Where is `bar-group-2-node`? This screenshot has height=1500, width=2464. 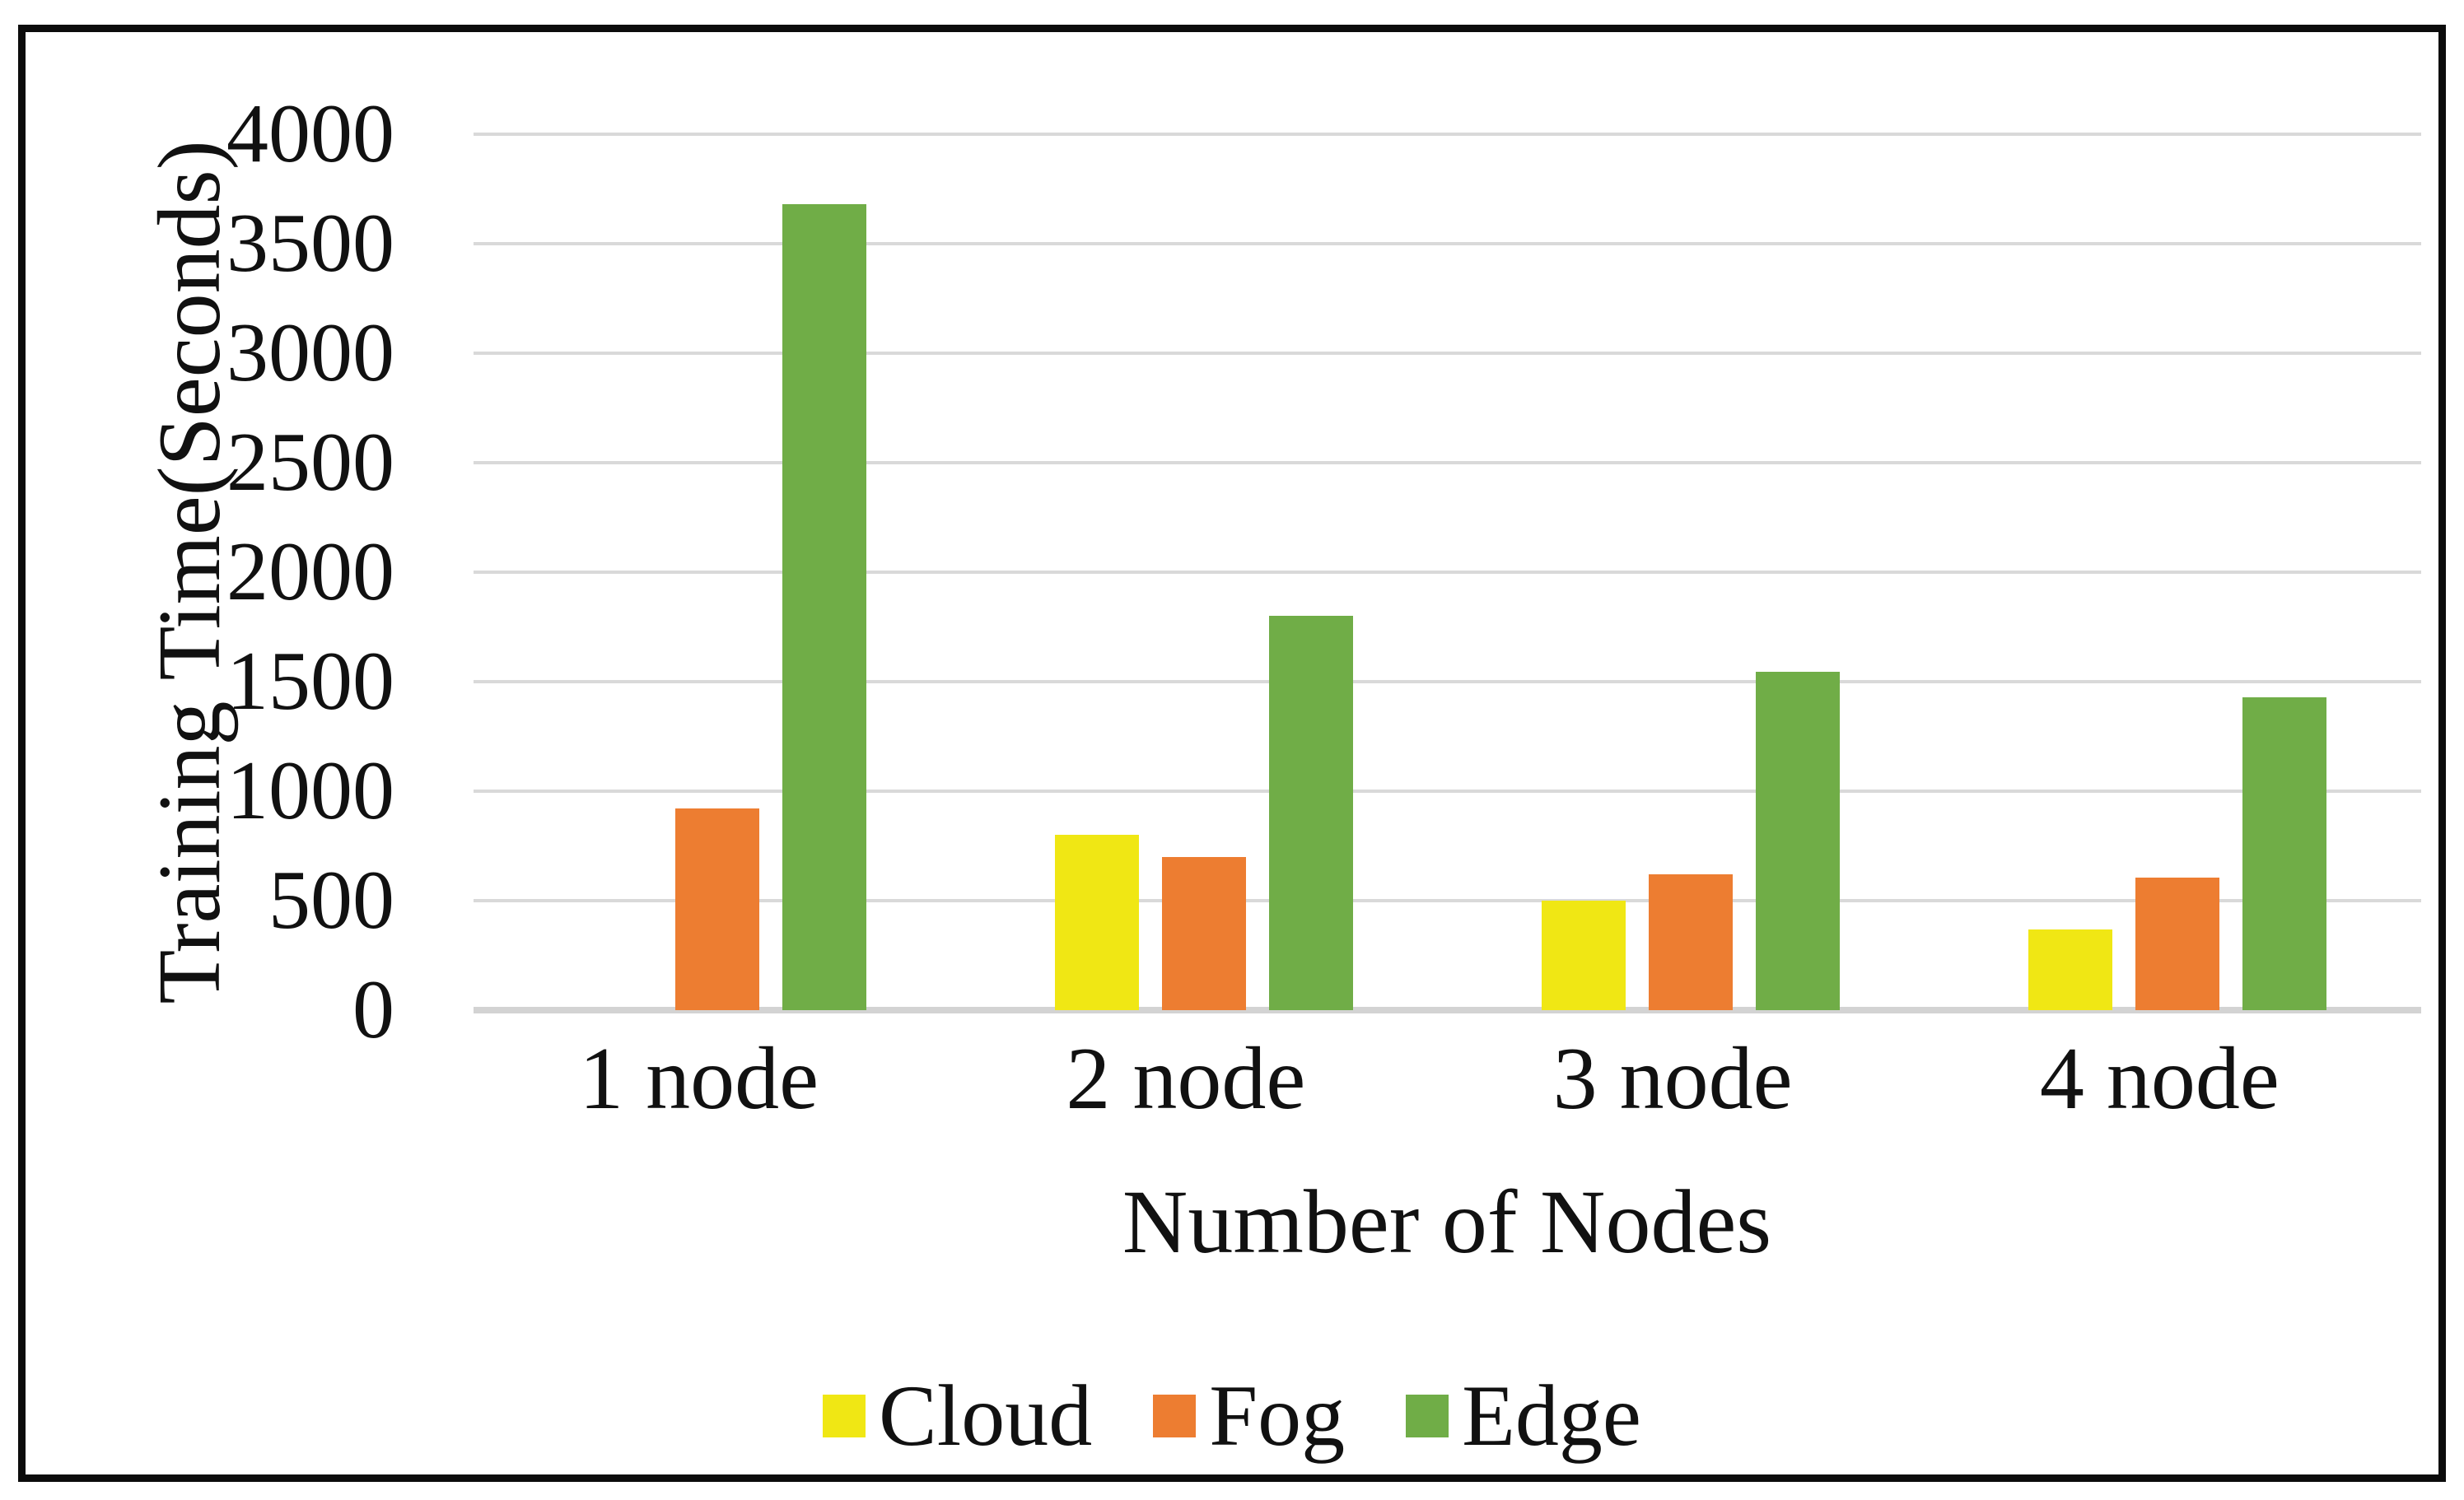
bar-group-2-node is located at coordinates (1203, 572).